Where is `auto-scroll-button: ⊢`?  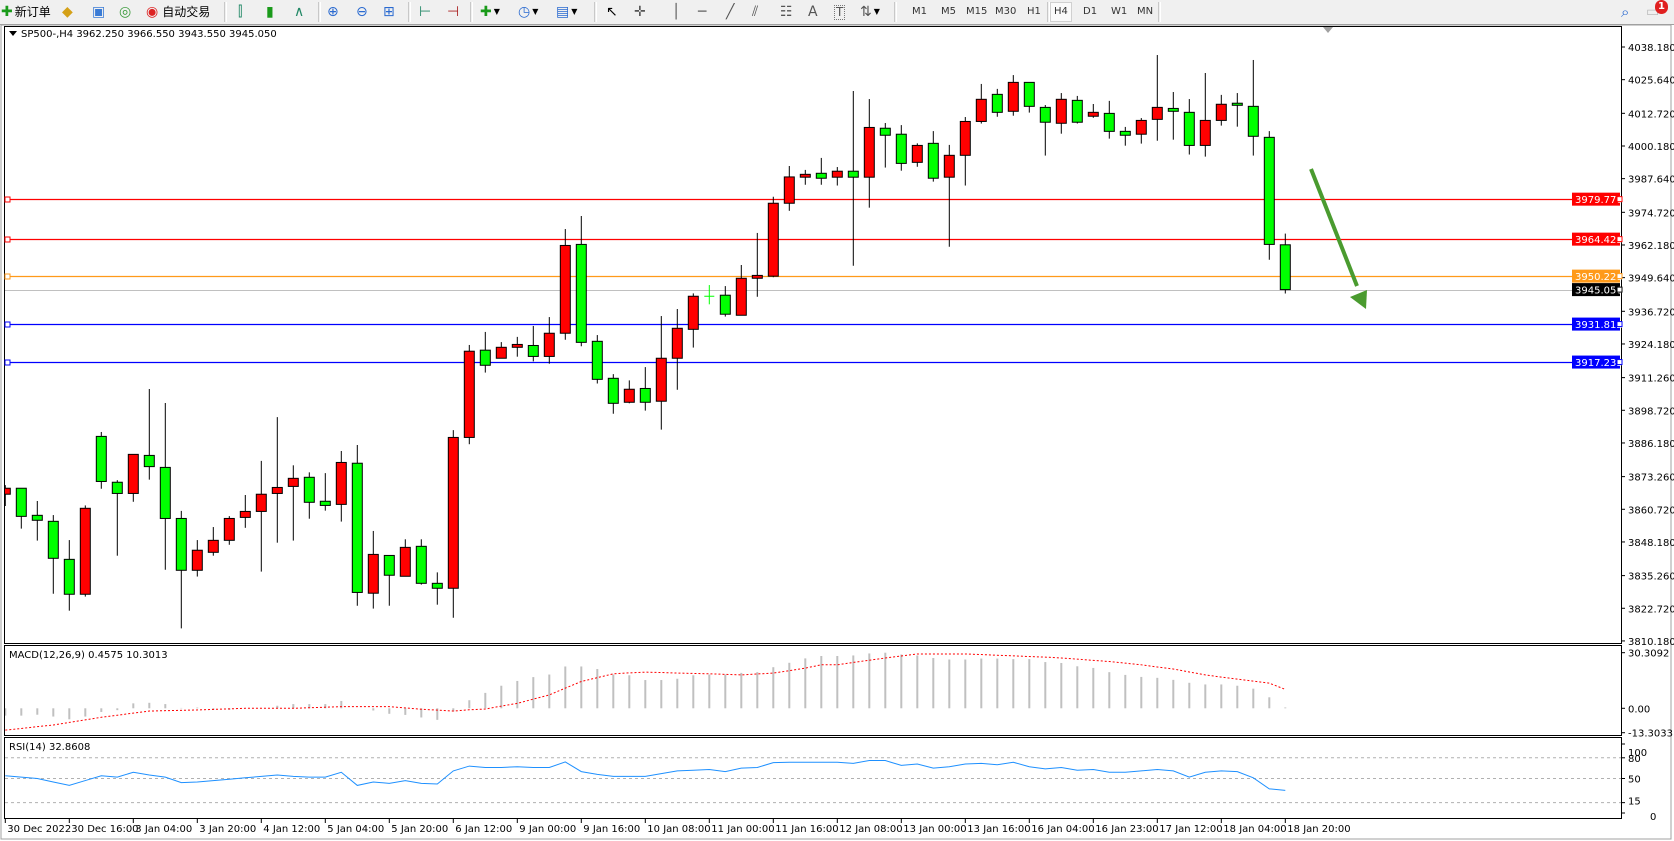 auto-scroll-button: ⊢ is located at coordinates (425, 12).